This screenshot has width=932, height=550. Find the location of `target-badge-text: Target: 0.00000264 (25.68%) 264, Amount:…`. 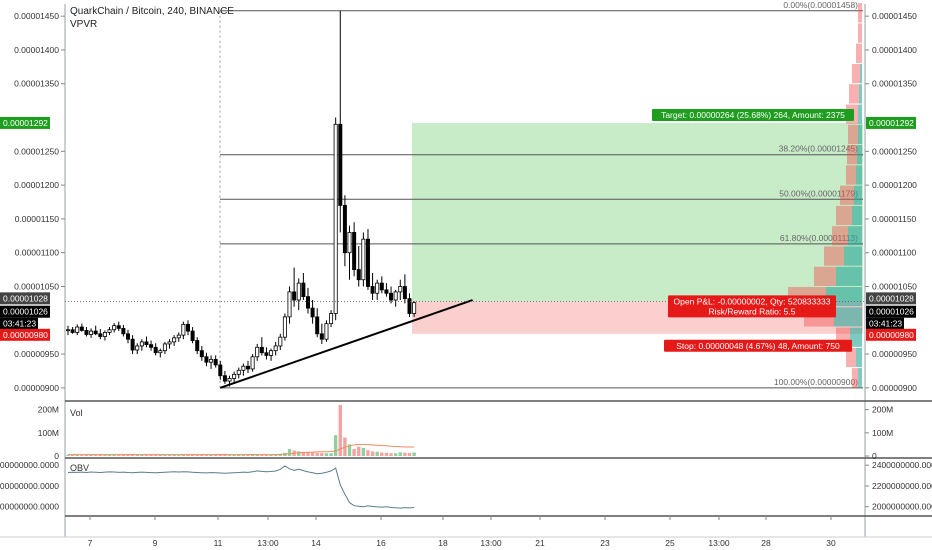

target-badge-text: Target: 0.00000264 (25.68%) 264, Amount:… is located at coordinates (753, 115).